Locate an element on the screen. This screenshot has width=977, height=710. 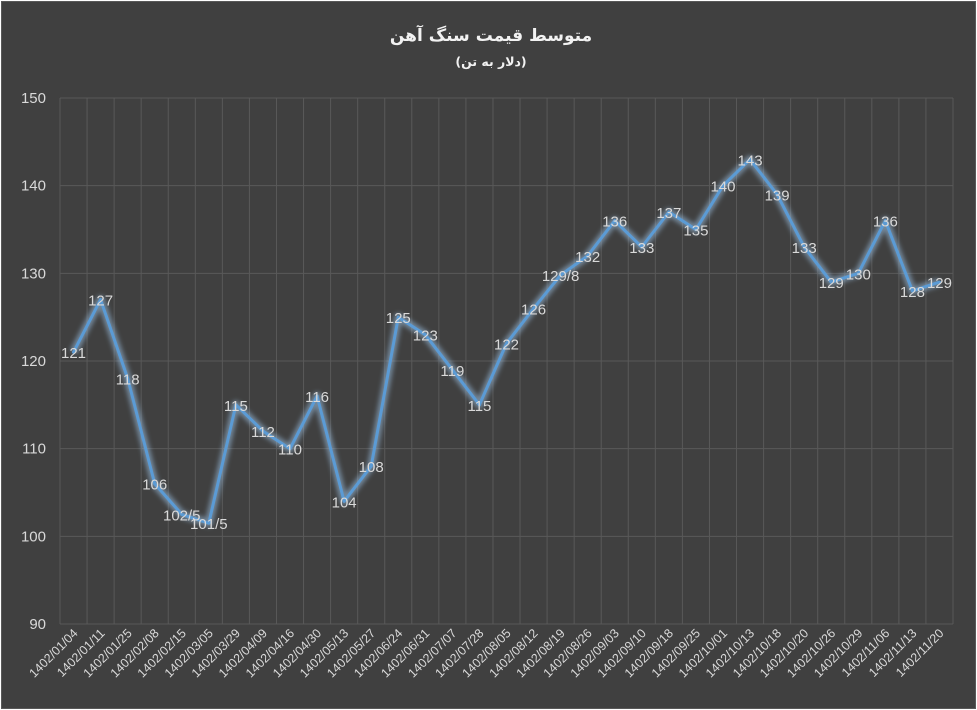
data-label: 130 is located at coordinates (858, 274).